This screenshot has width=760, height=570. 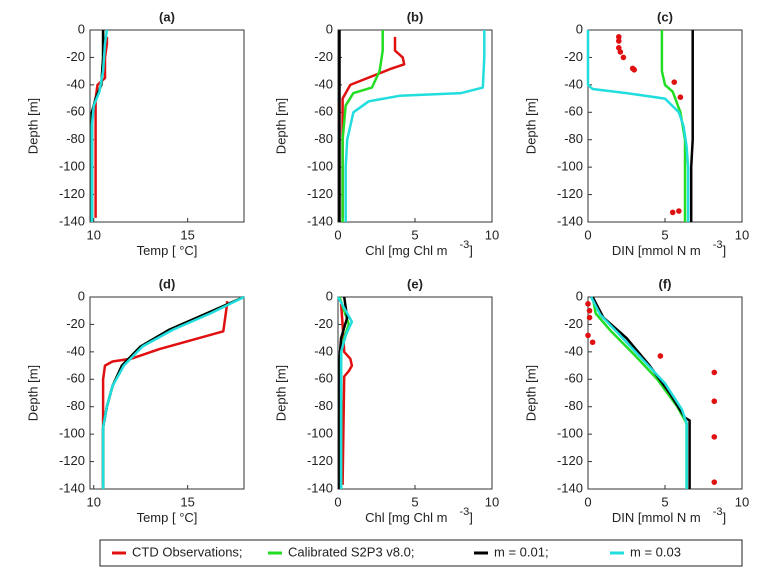 What do you see at coordinates (415, 16) in the screenshot?
I see `panel-title: (b)` at bounding box center [415, 16].